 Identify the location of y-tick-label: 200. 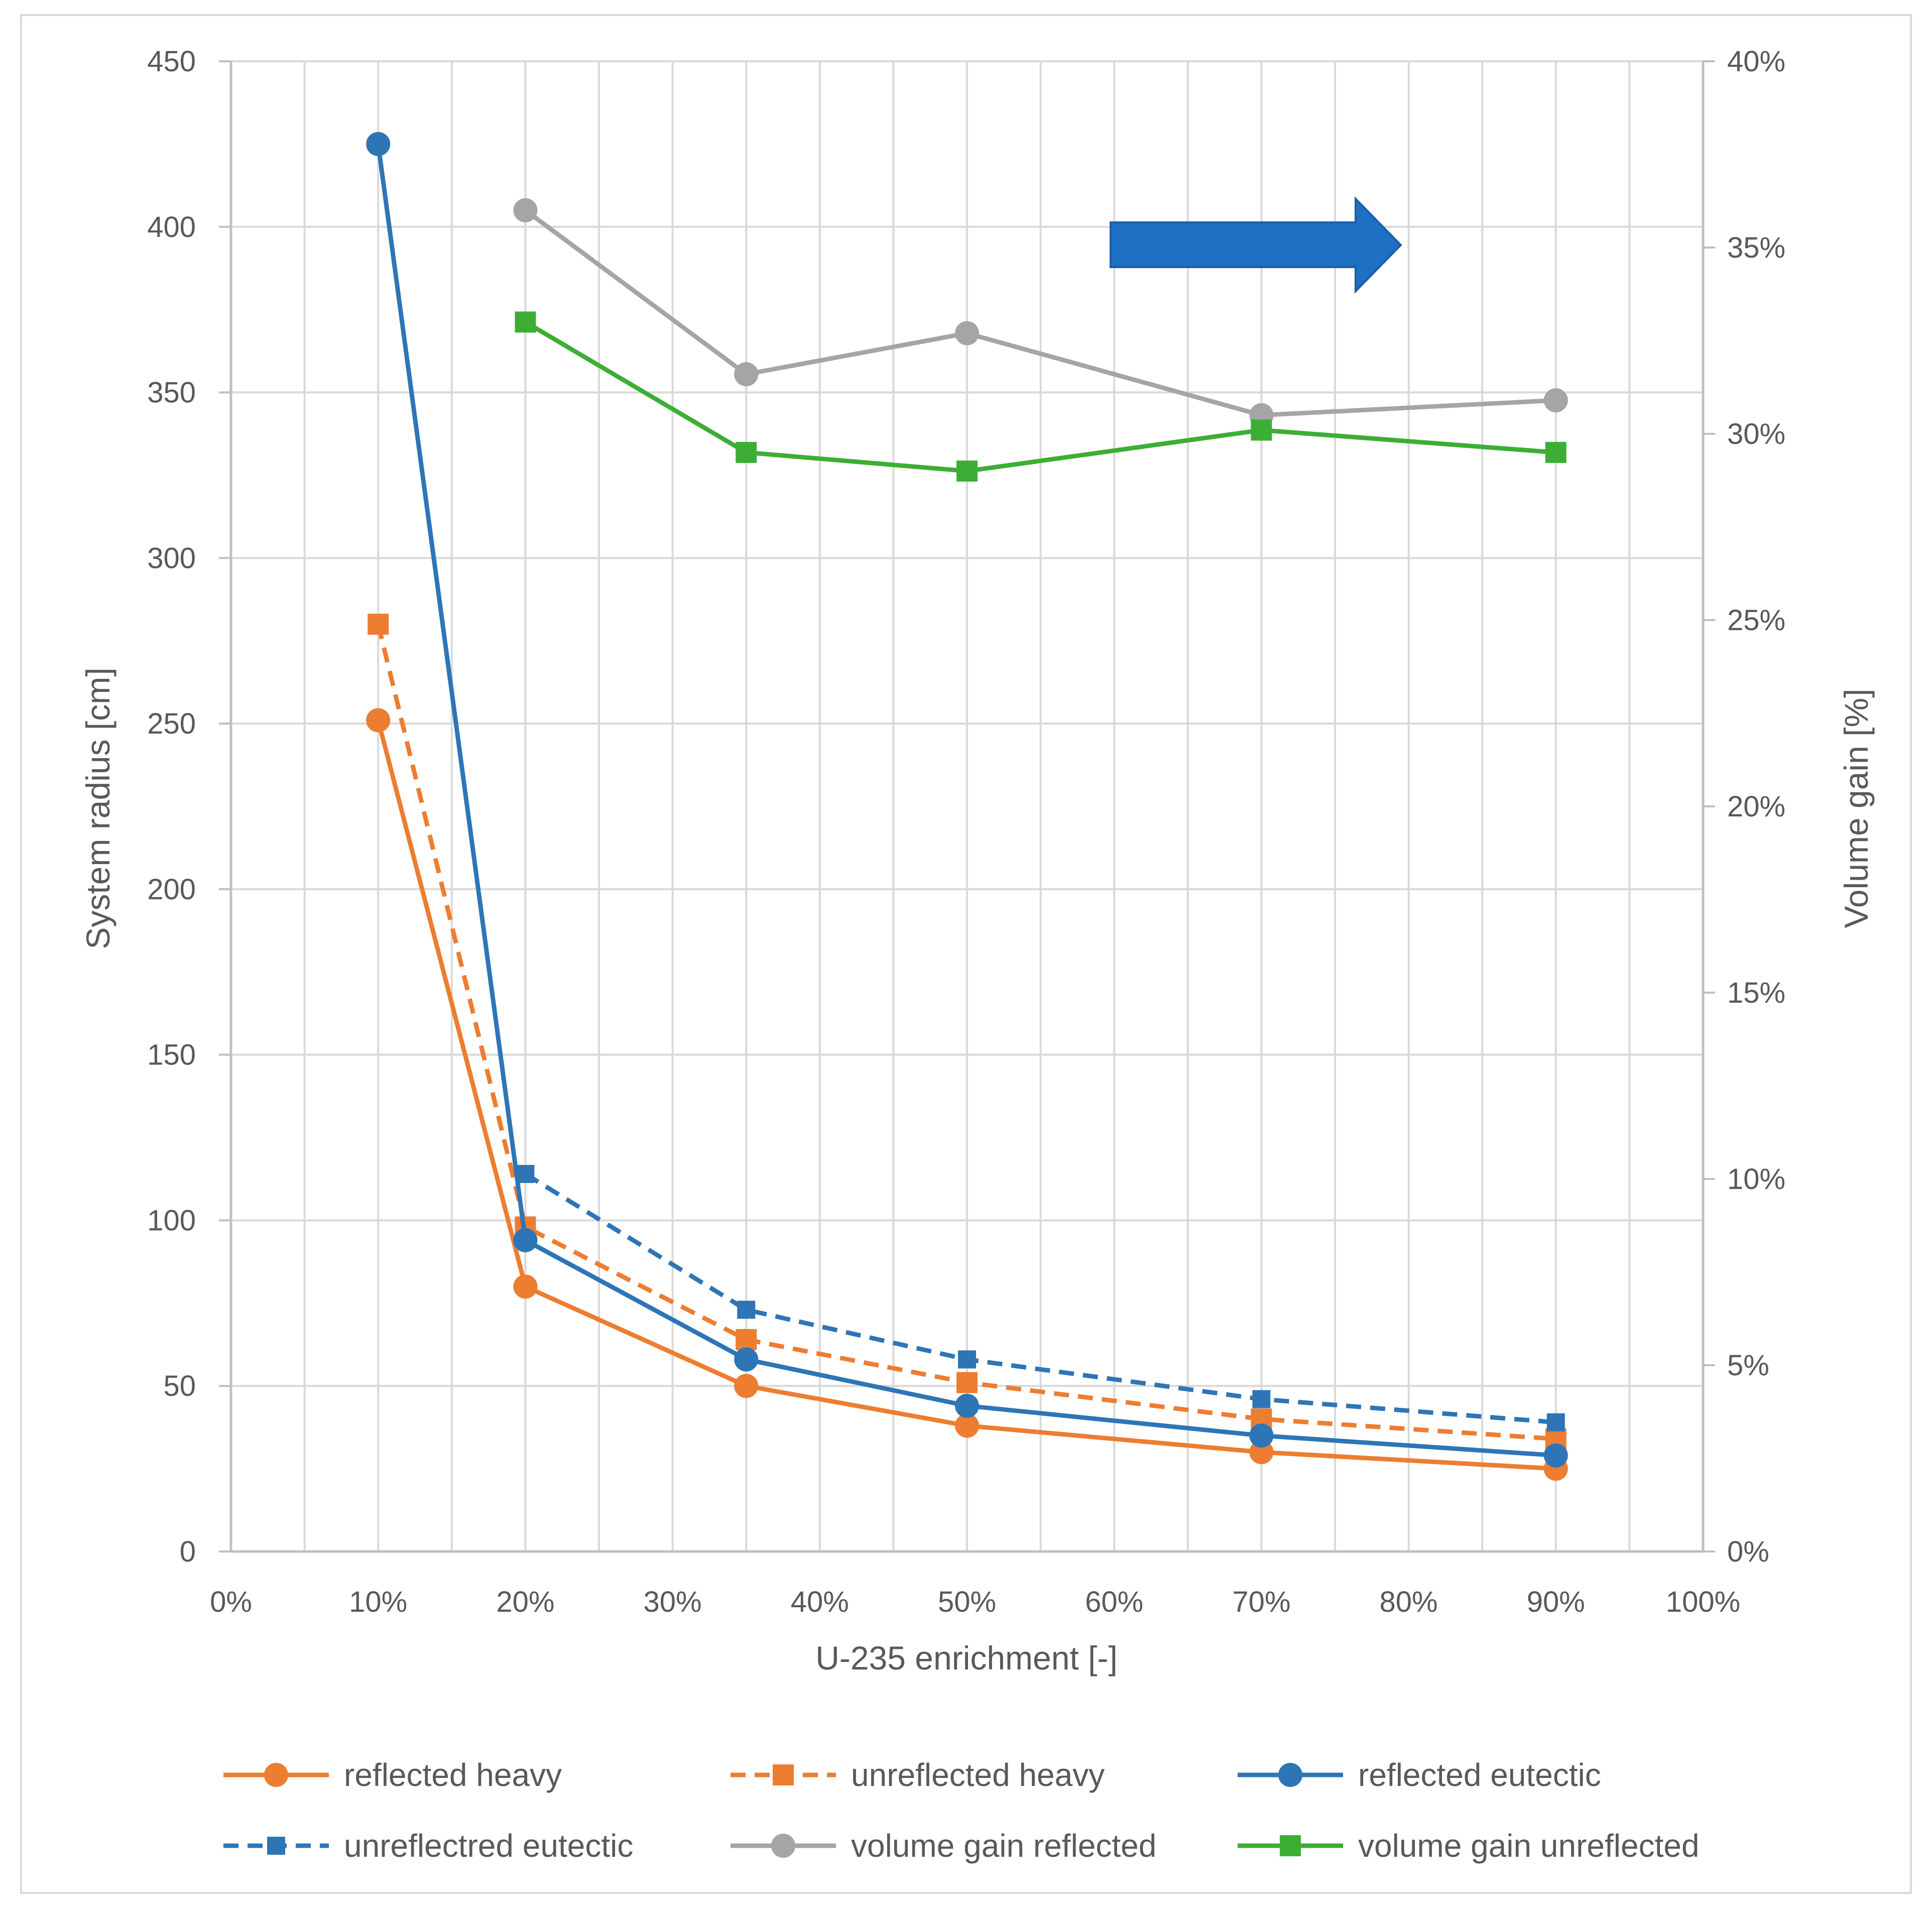
(171, 889).